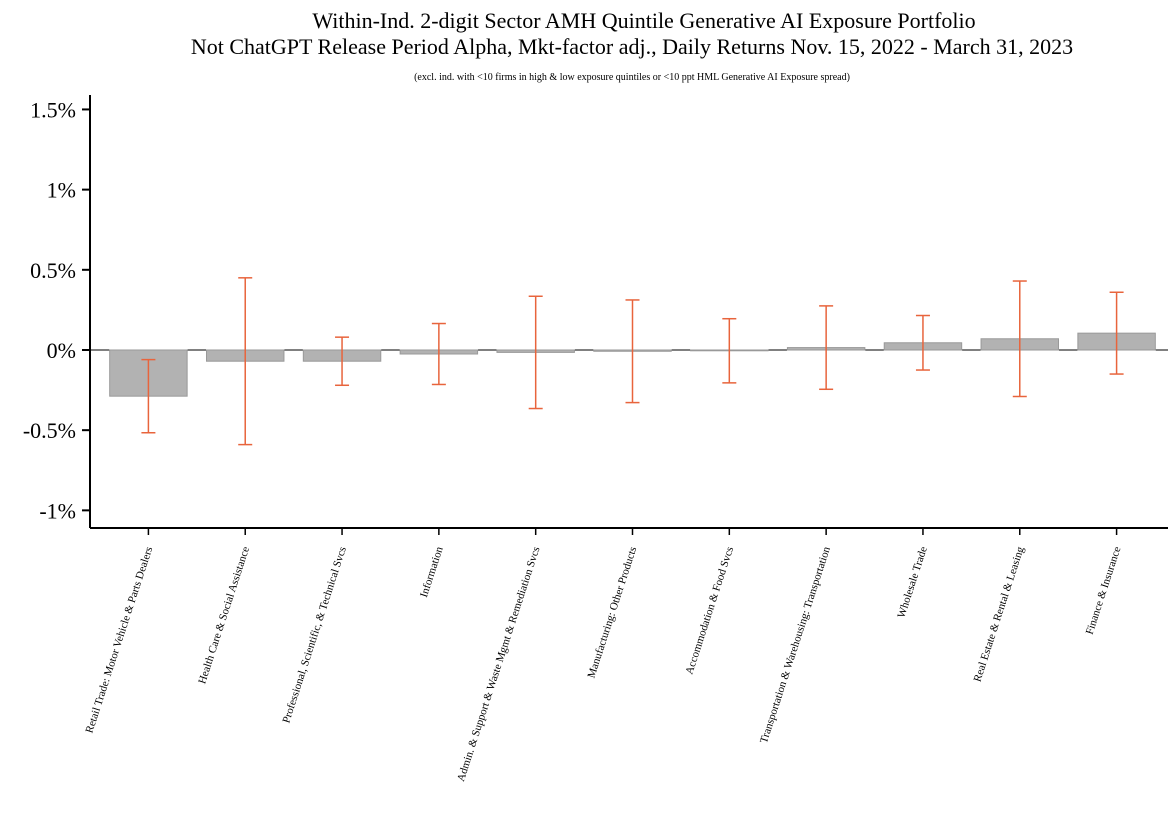 The image size is (1168, 819). Describe the element at coordinates (795, 645) in the screenshot. I see `x-tick-label: Transportation & Warehousing` at that location.